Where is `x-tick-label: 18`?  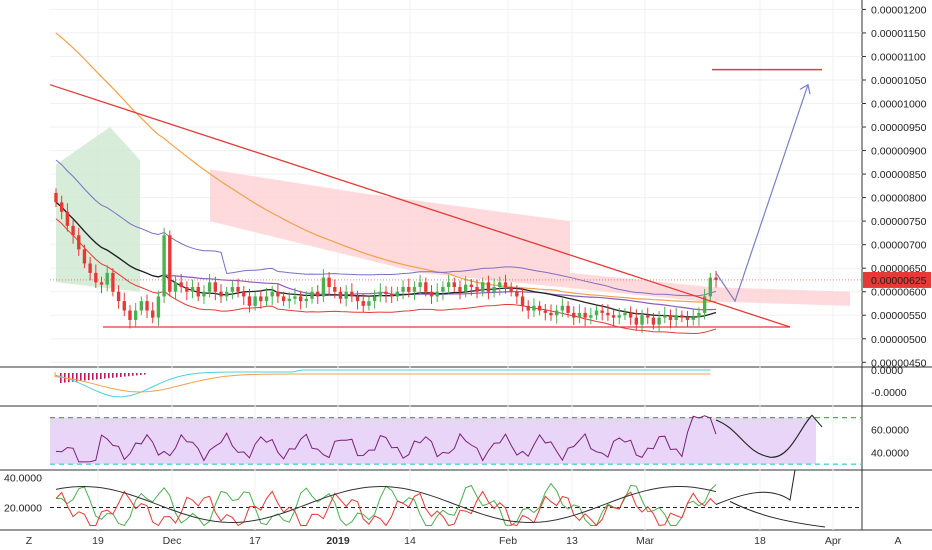
x-tick-label: 18 is located at coordinates (760, 541).